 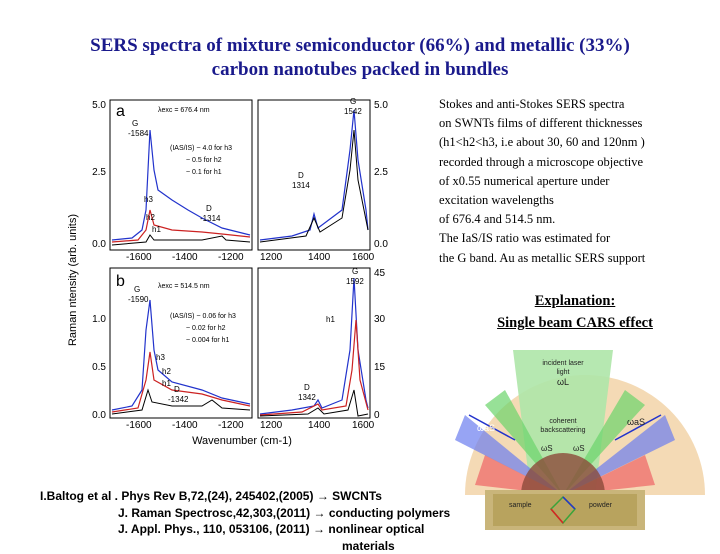 What do you see at coordinates (355, 281) in the screenshot?
I see `panel-b-peak-g-right-value: 1592` at bounding box center [355, 281].